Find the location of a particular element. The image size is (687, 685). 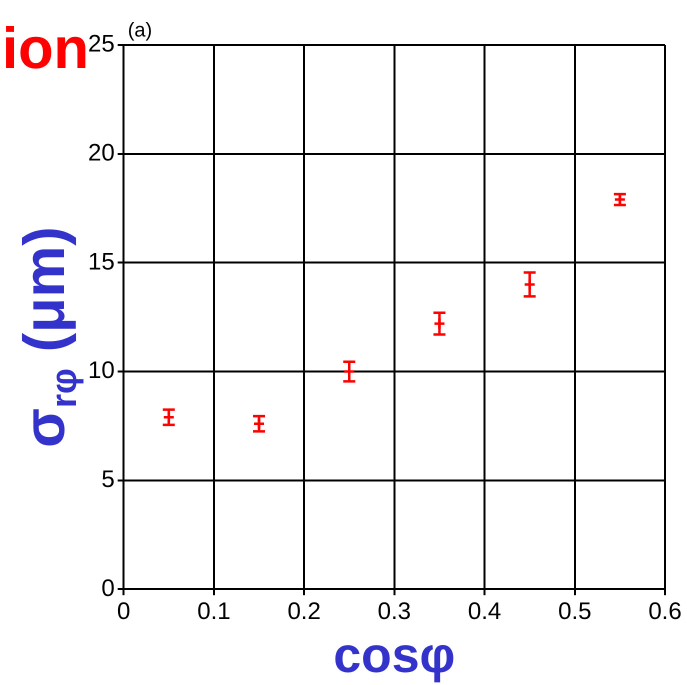

x-tick-label: 0.4 is located at coordinates (485, 612).